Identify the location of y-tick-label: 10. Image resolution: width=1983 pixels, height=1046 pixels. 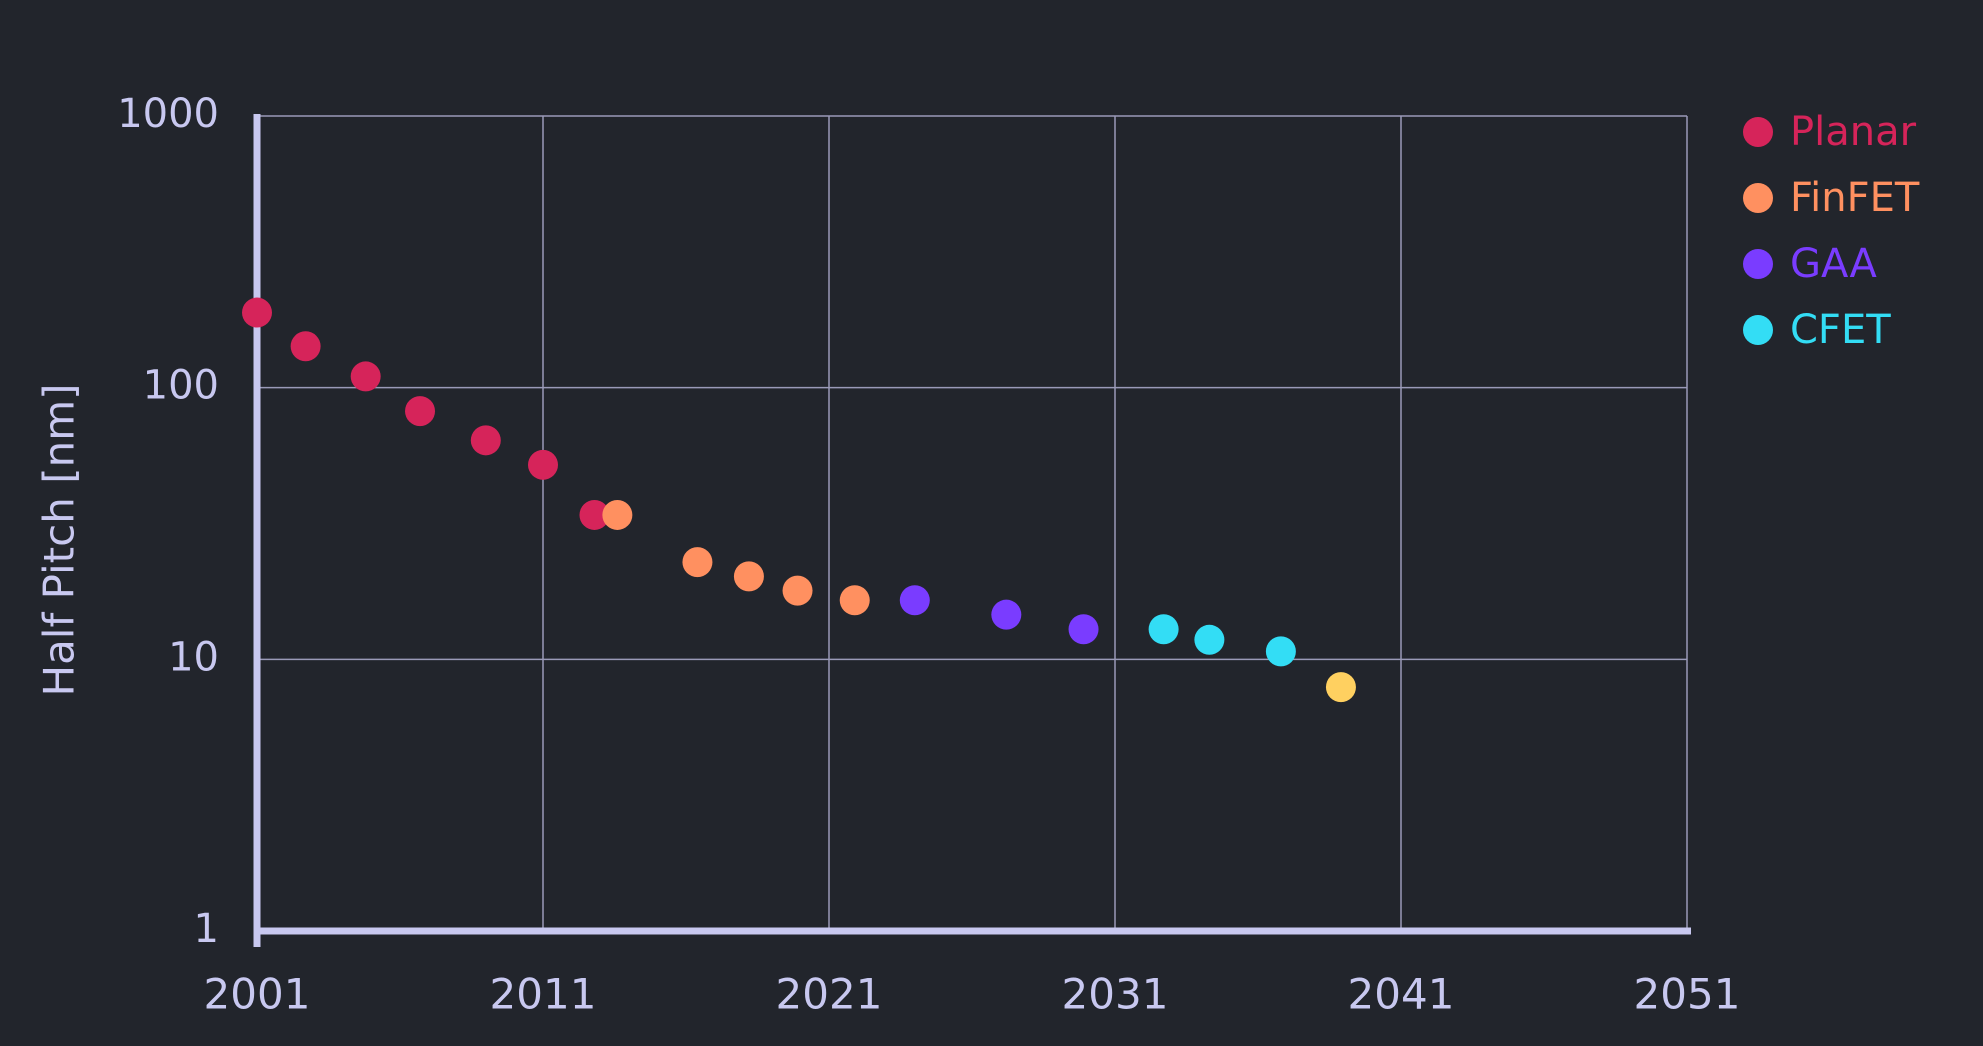
(193, 657).